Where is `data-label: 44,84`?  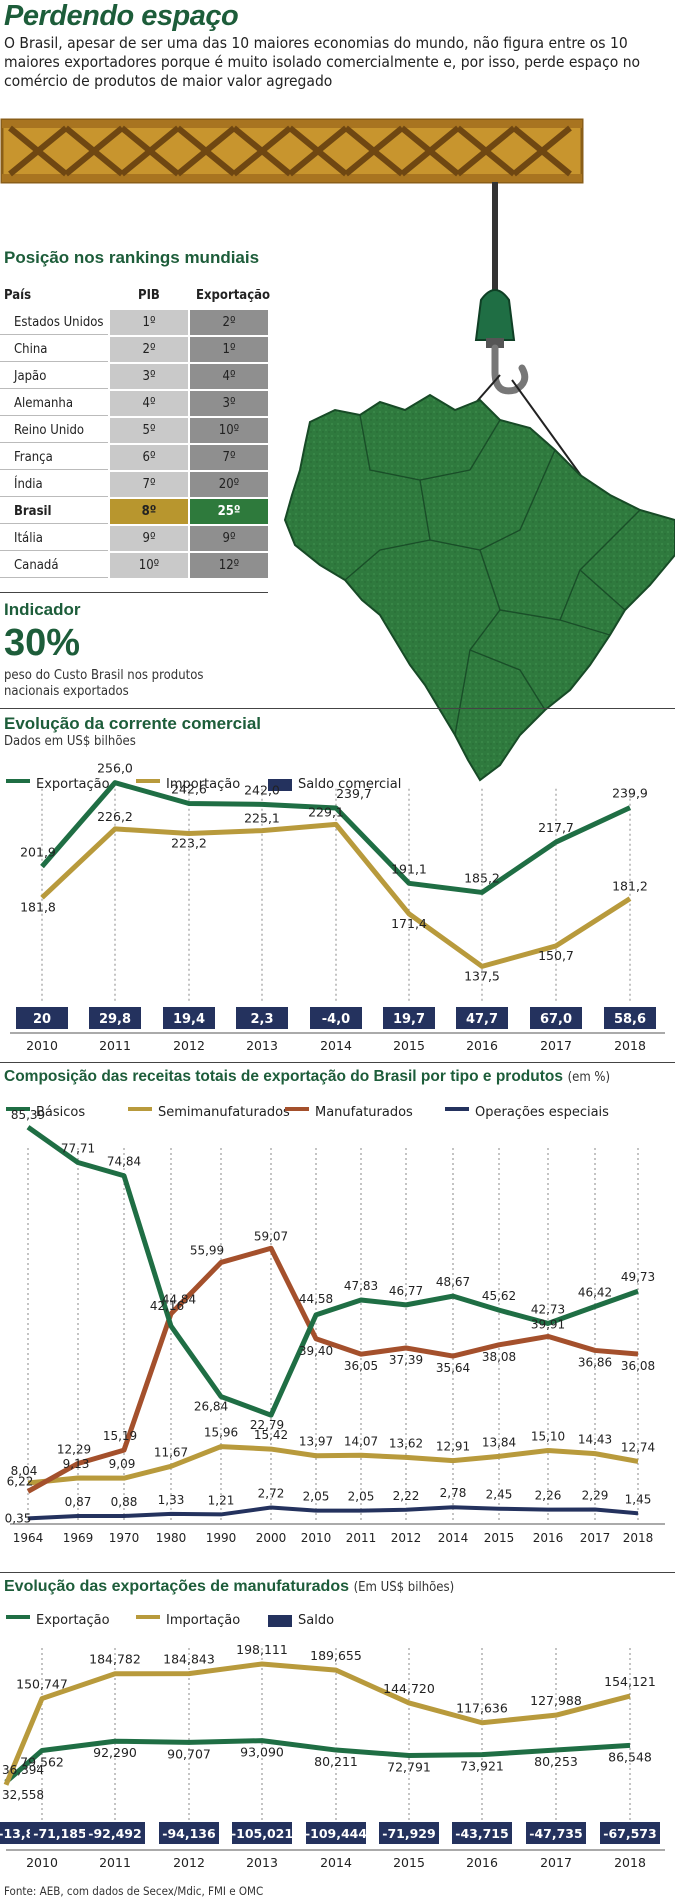 data-label: 44,84 is located at coordinates (179, 1300).